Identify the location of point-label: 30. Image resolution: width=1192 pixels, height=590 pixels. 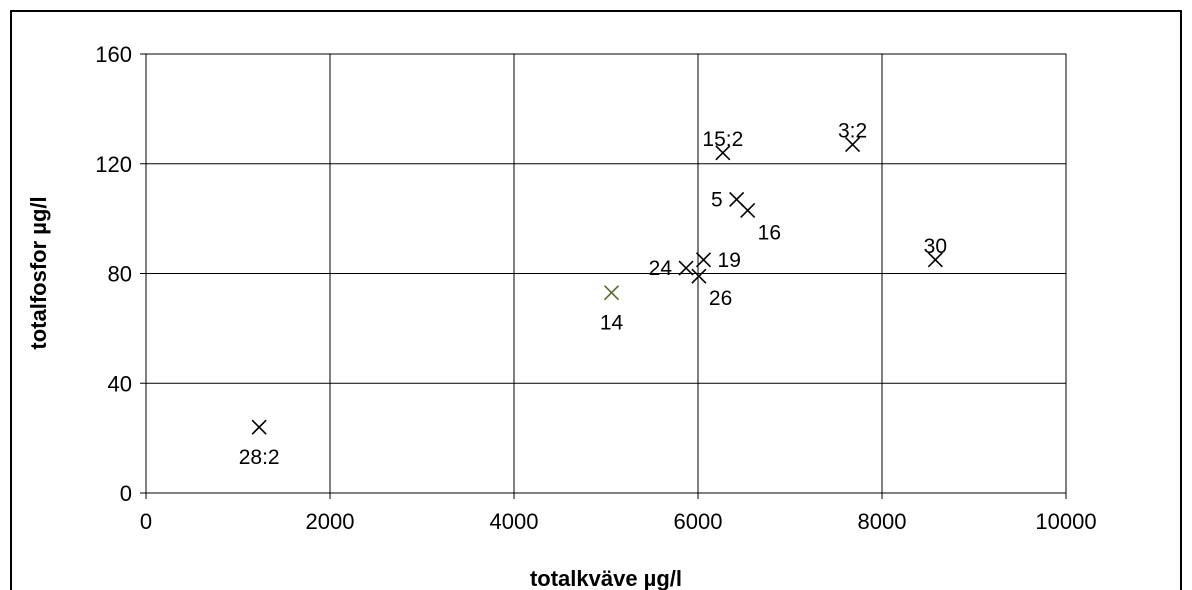
(935, 246).